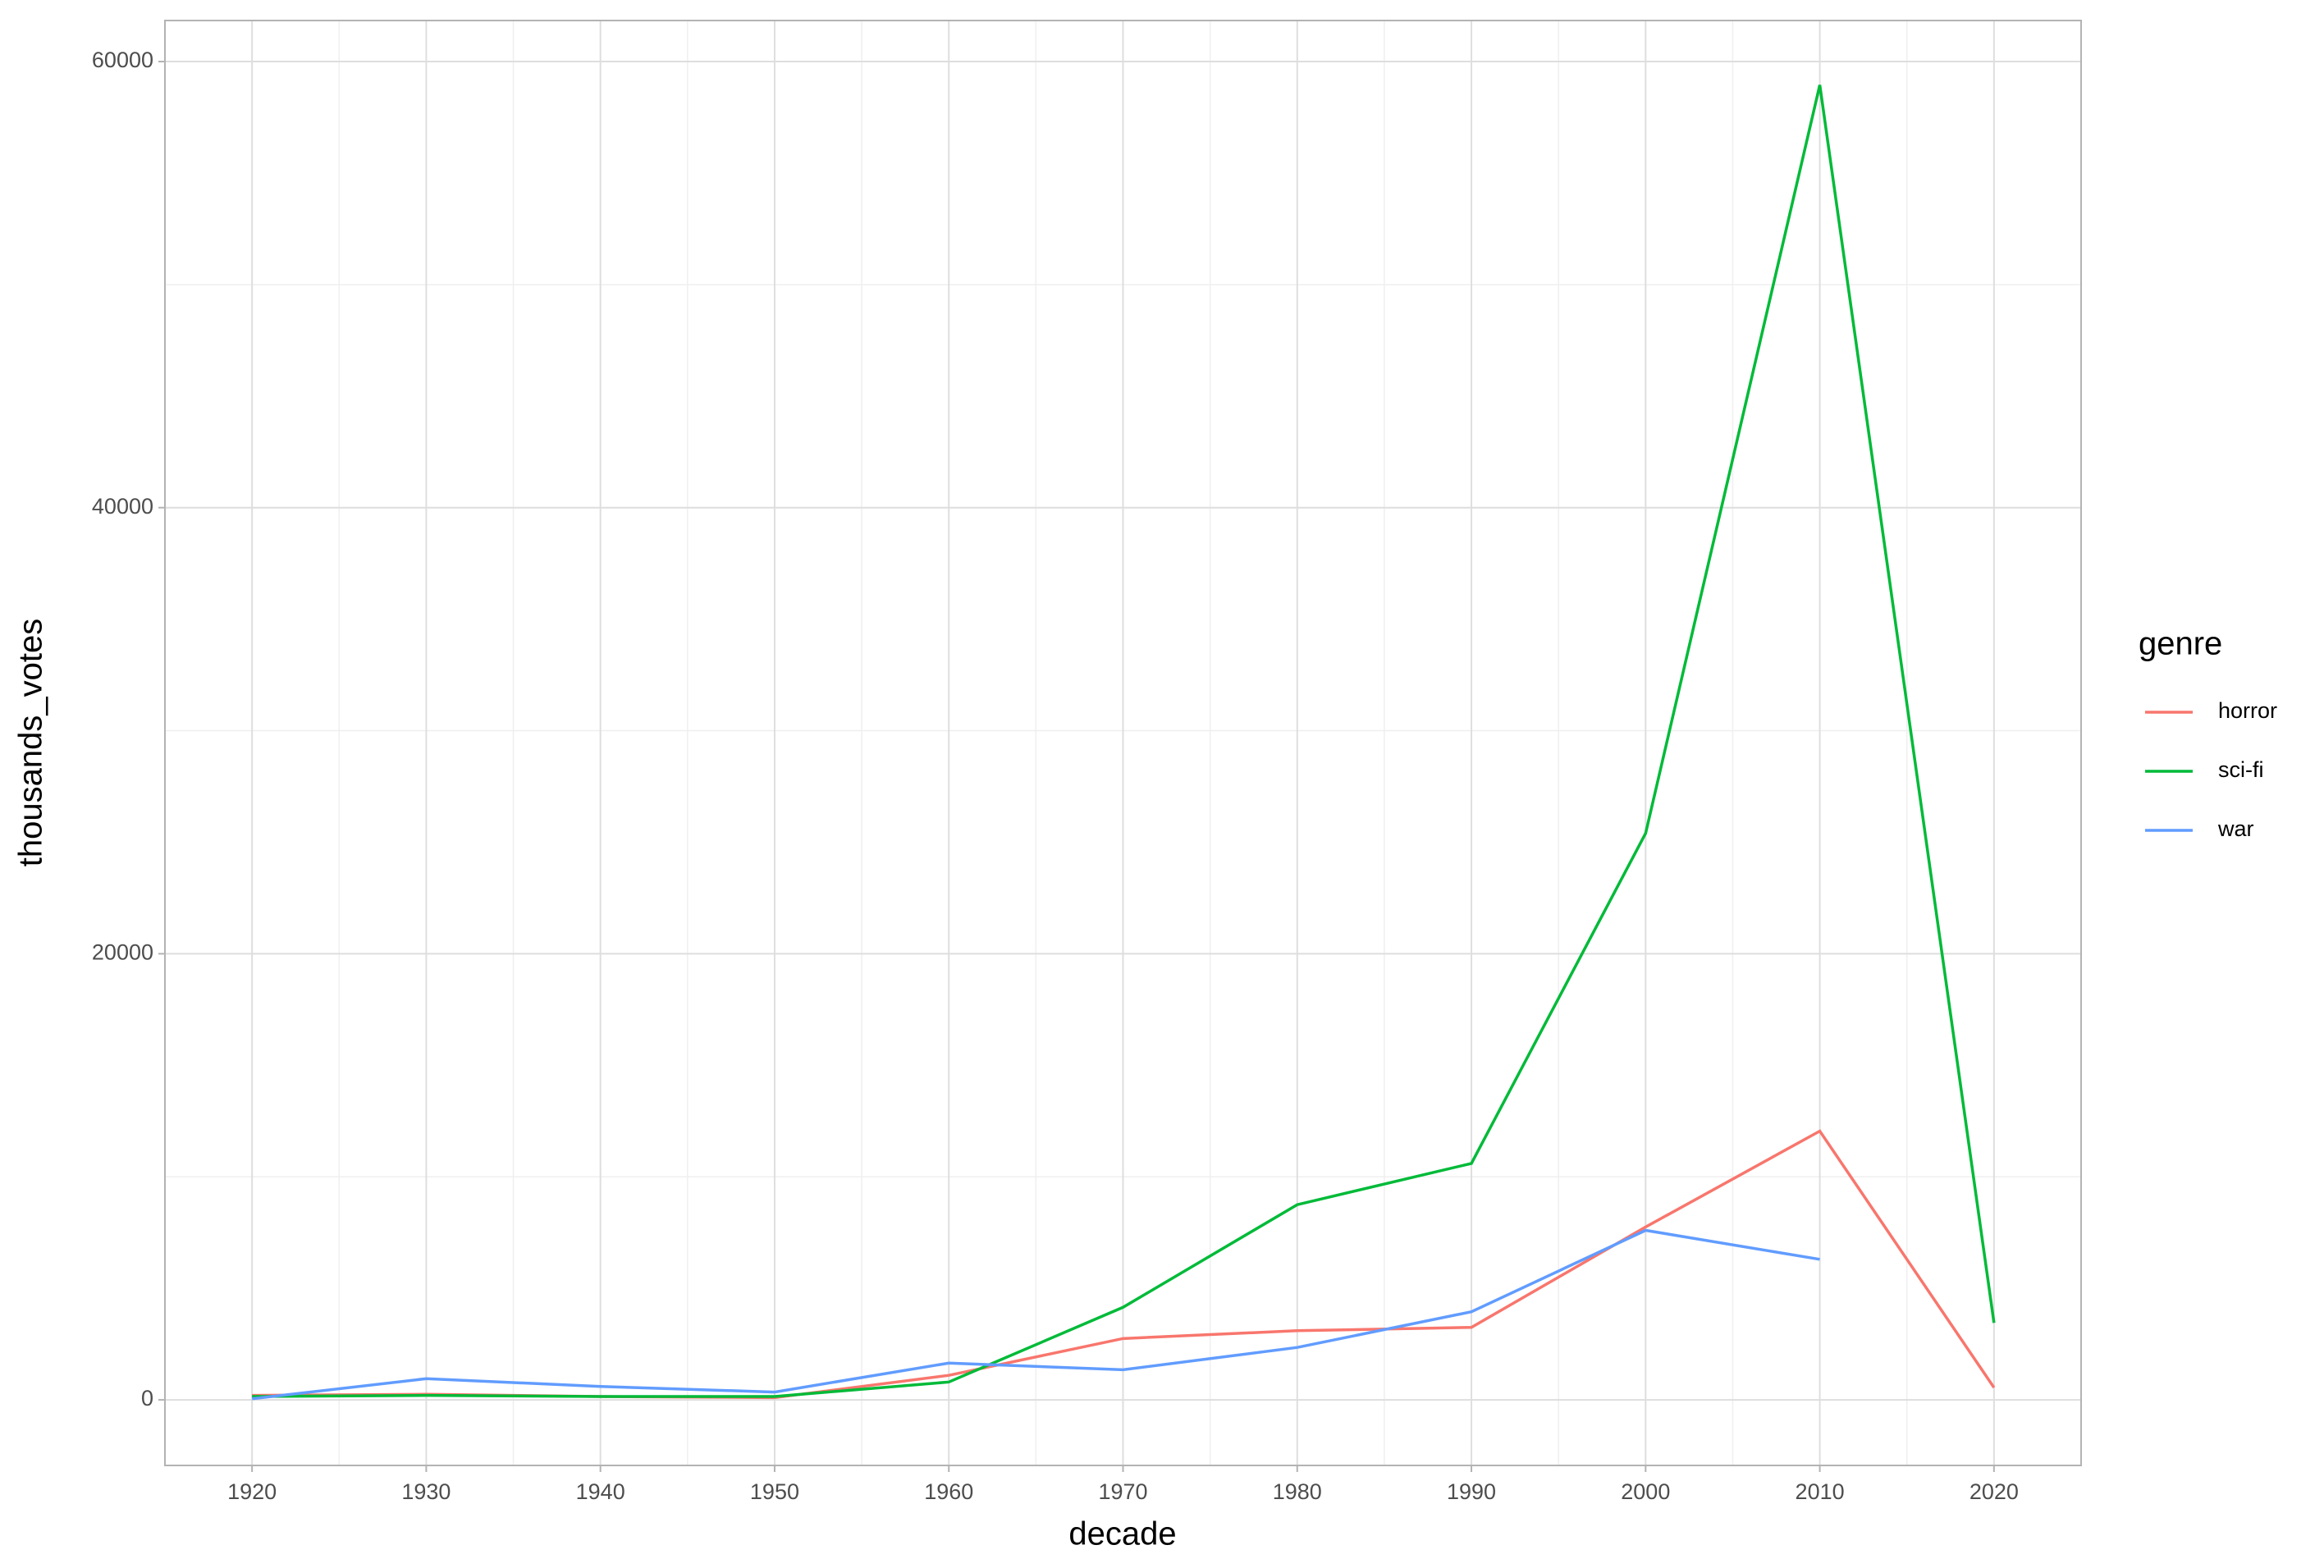 The width and height of the screenshot is (2324, 1568). I want to click on legend-title: genre, so click(2180, 644).